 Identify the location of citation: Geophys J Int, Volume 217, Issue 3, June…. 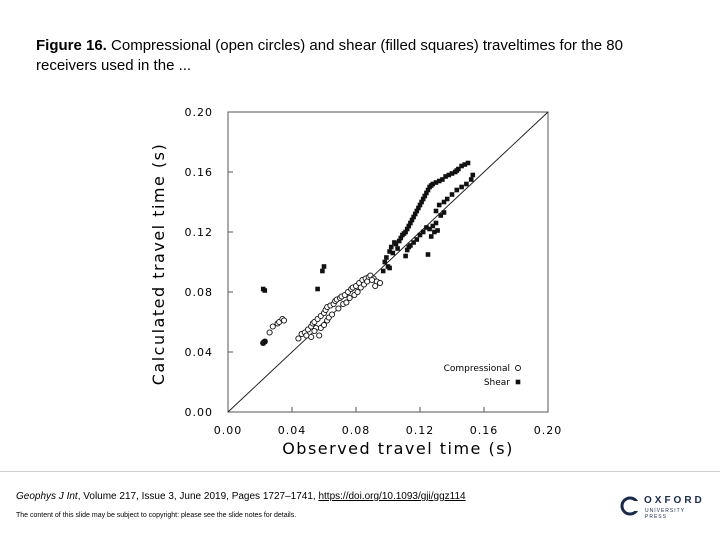
(241, 496).